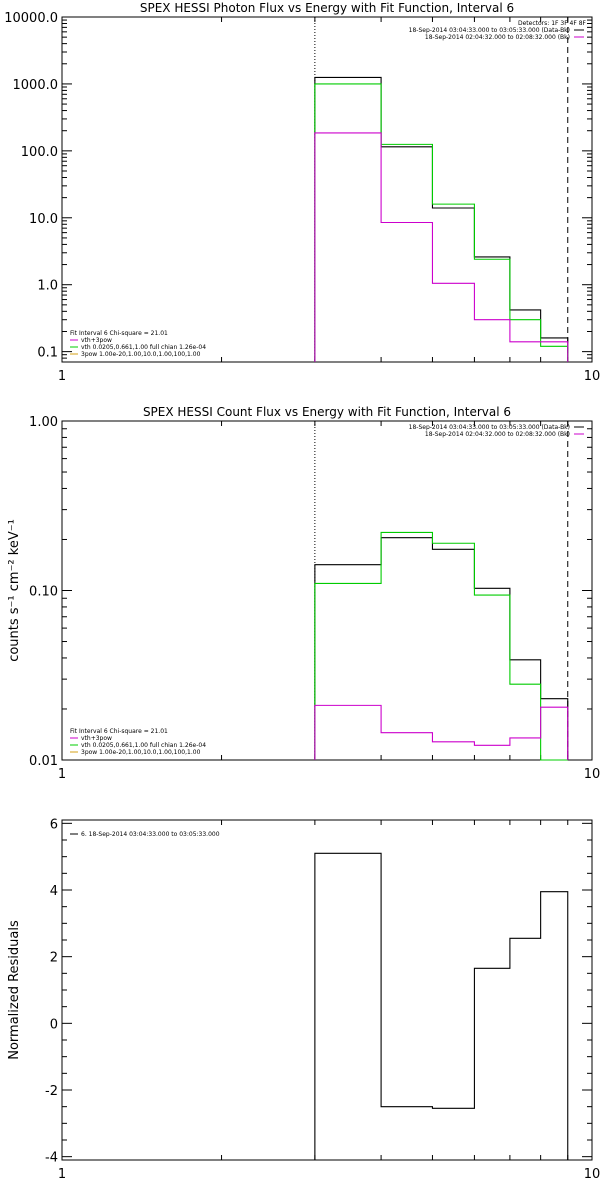  I want to click on y-tick-label: 0, so click(54, 1024).